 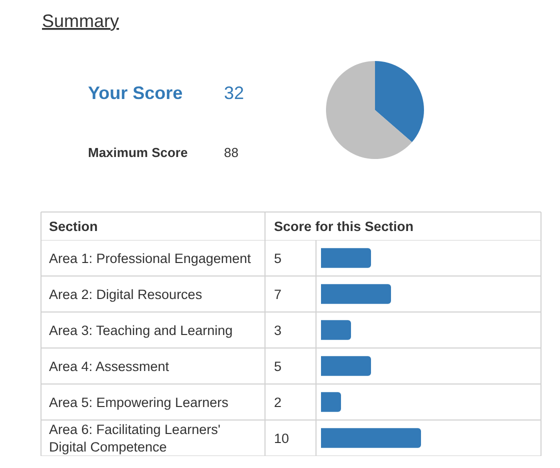 What do you see at coordinates (278, 330) in the screenshot?
I see `data-label: 3` at bounding box center [278, 330].